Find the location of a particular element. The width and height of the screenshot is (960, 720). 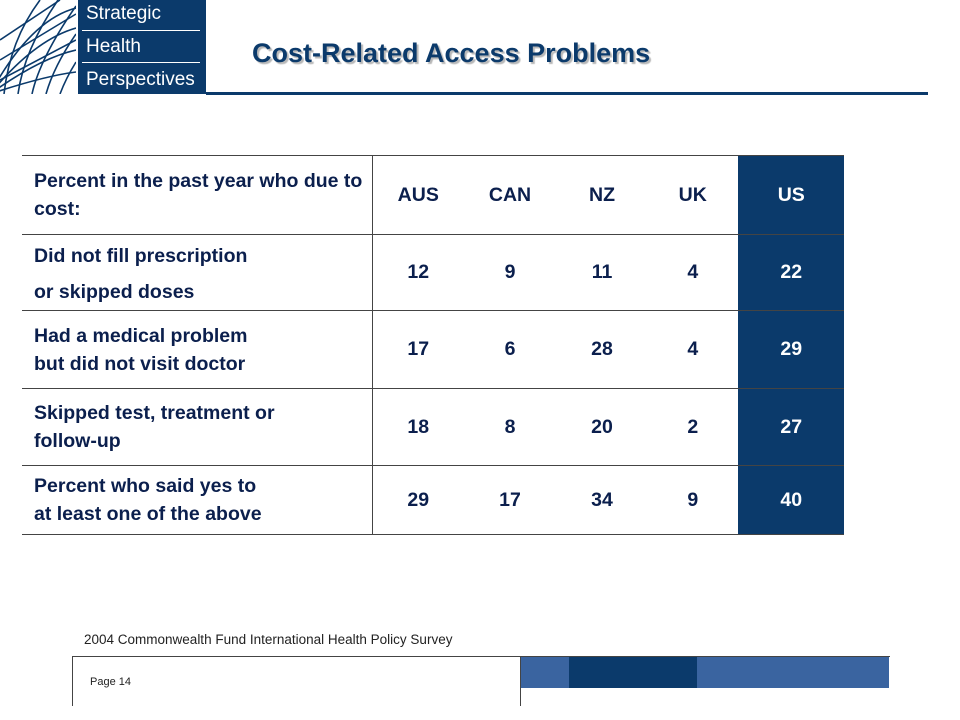

slide-title: Cost-Related Access Problems is located at coordinates (451, 53).